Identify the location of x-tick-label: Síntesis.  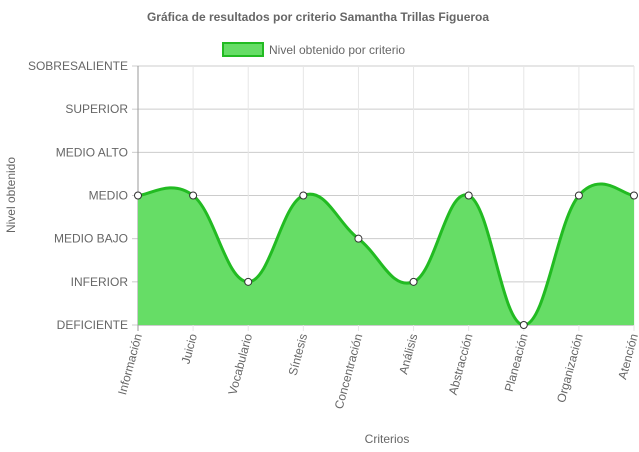
(298, 354).